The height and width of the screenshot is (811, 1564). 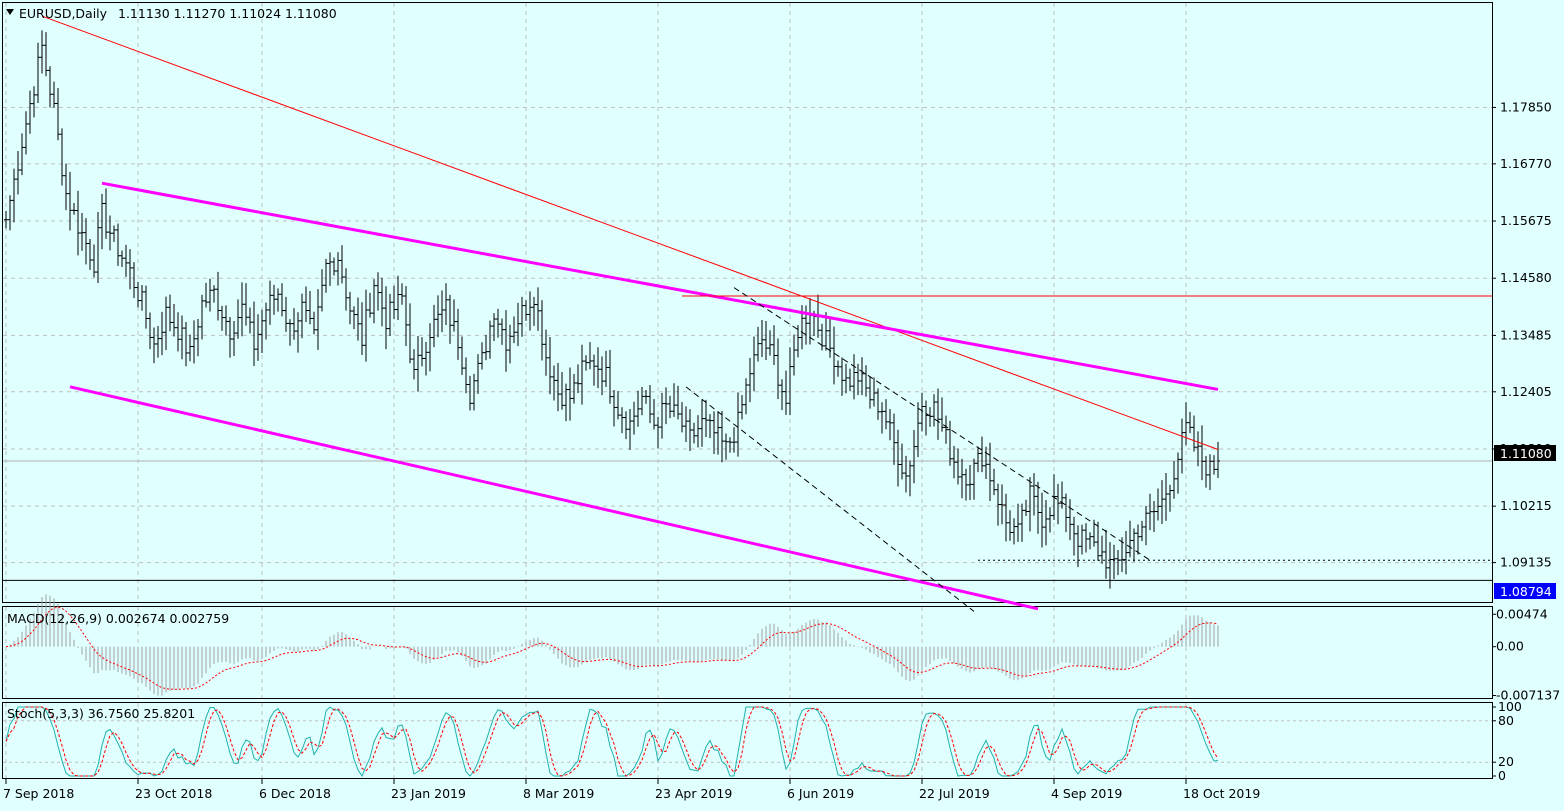 I want to click on date-tick-label: 6 Dec 2018, so click(x=295, y=793).